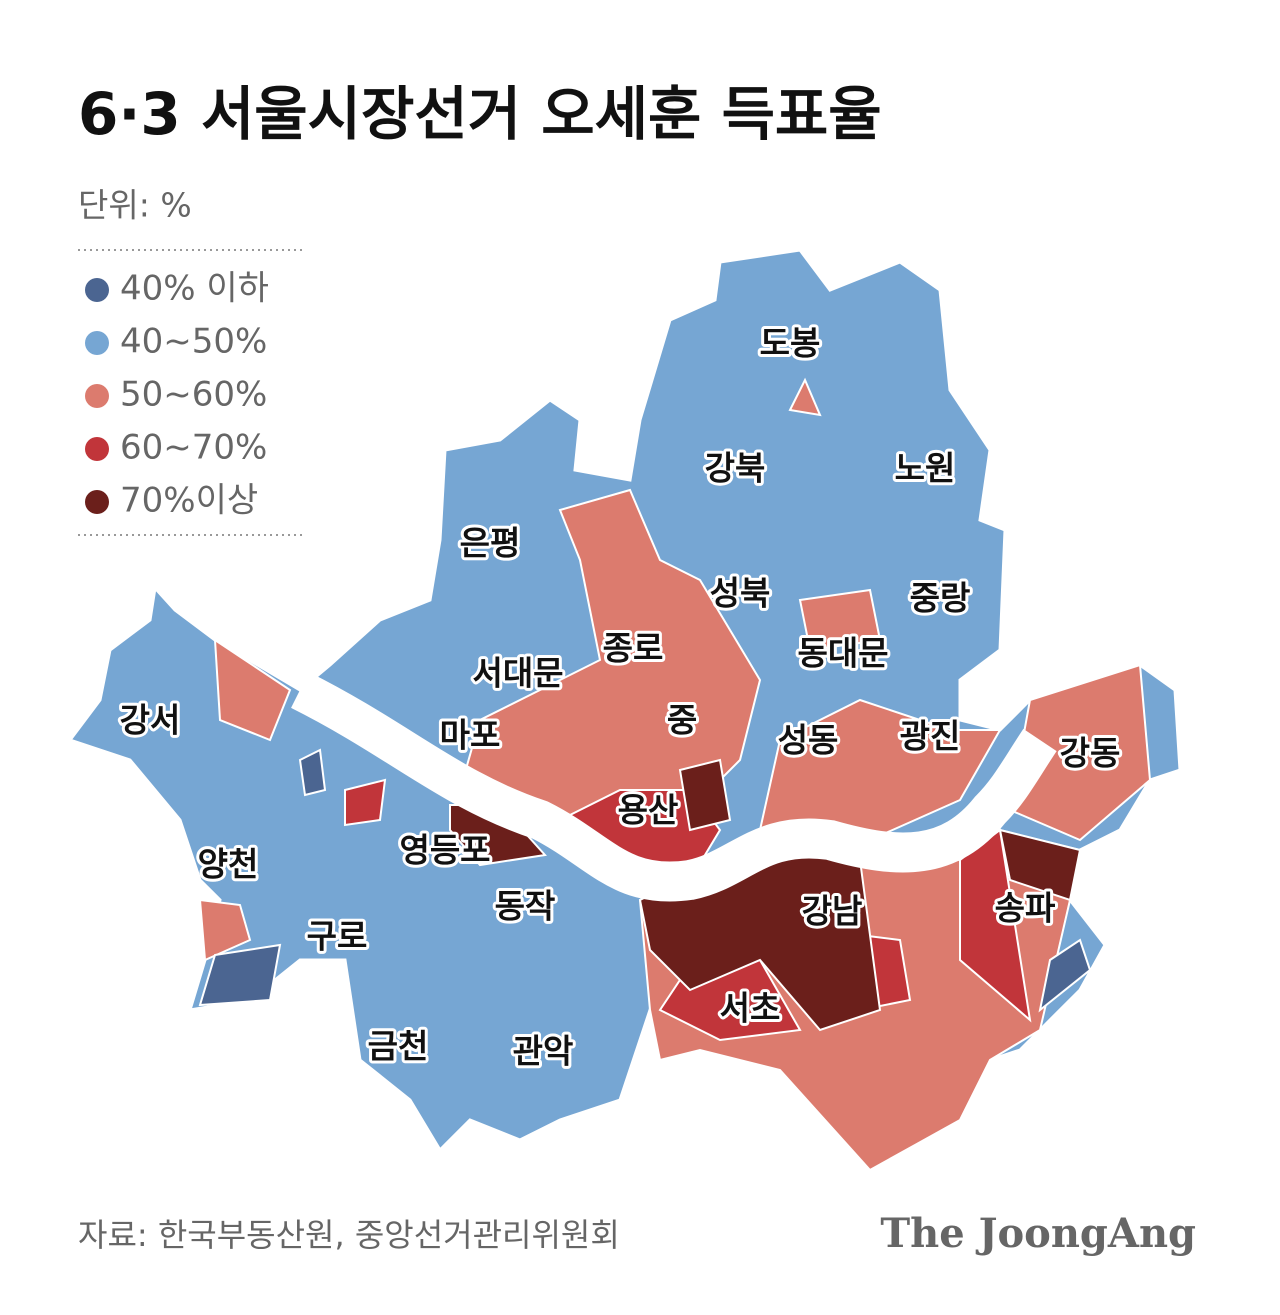  What do you see at coordinates (194, 289) in the screenshot?
I see `legend-label: 40% 이하` at bounding box center [194, 289].